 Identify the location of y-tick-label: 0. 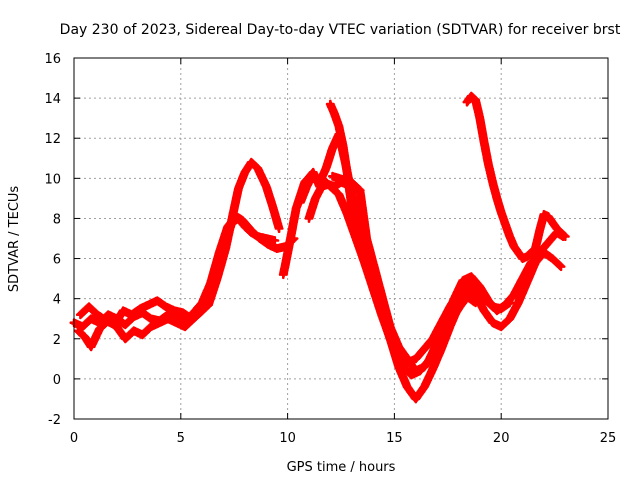
(57, 380).